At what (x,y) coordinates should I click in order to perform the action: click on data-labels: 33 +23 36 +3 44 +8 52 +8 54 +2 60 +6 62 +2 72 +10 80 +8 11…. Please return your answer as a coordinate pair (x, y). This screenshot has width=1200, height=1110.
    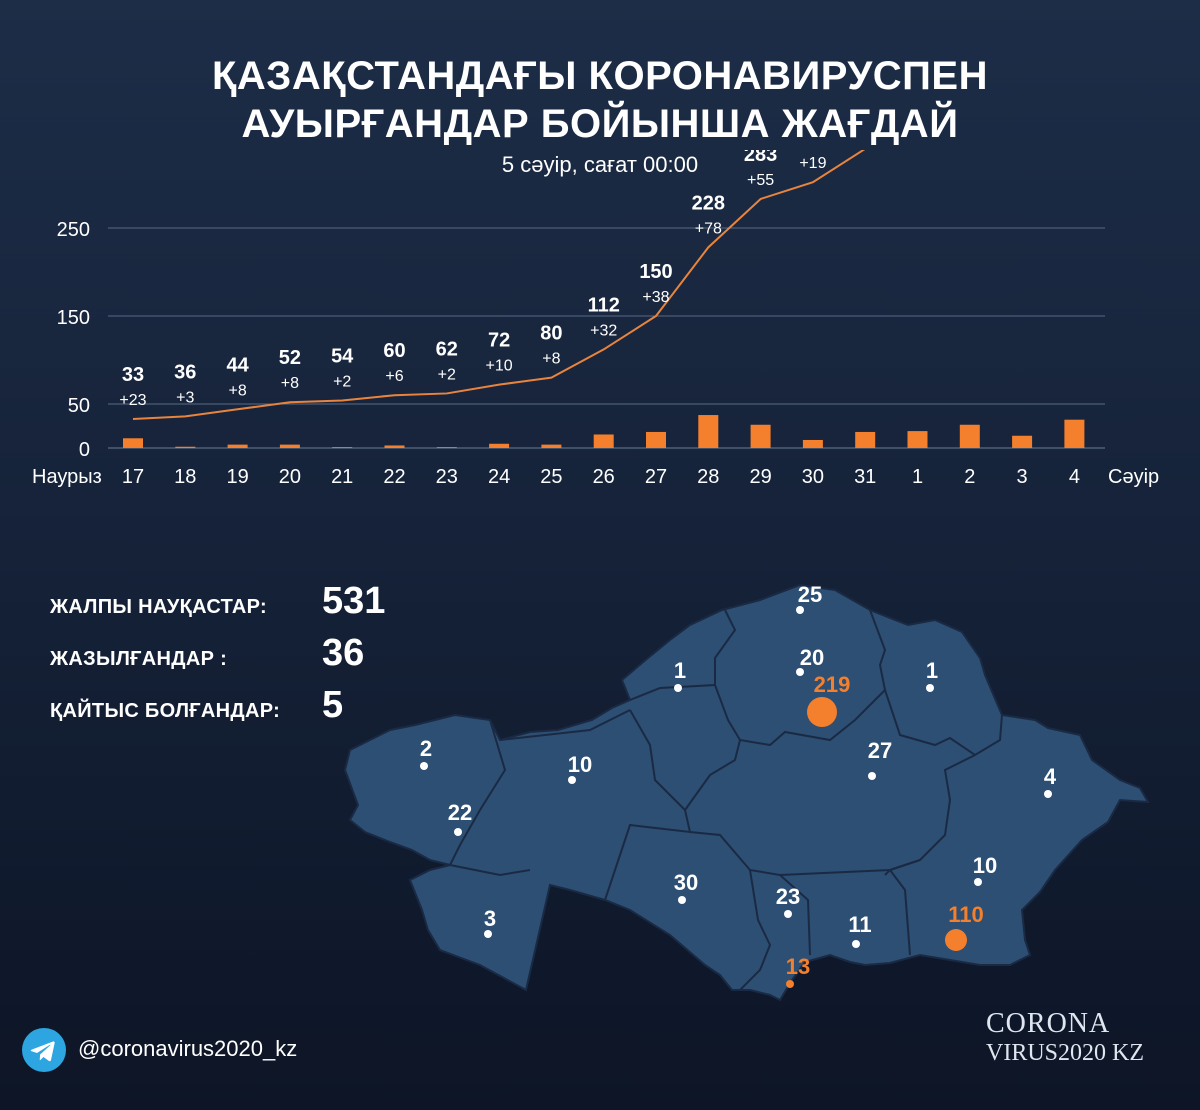
    Looking at the image, I should click on (472, 279).